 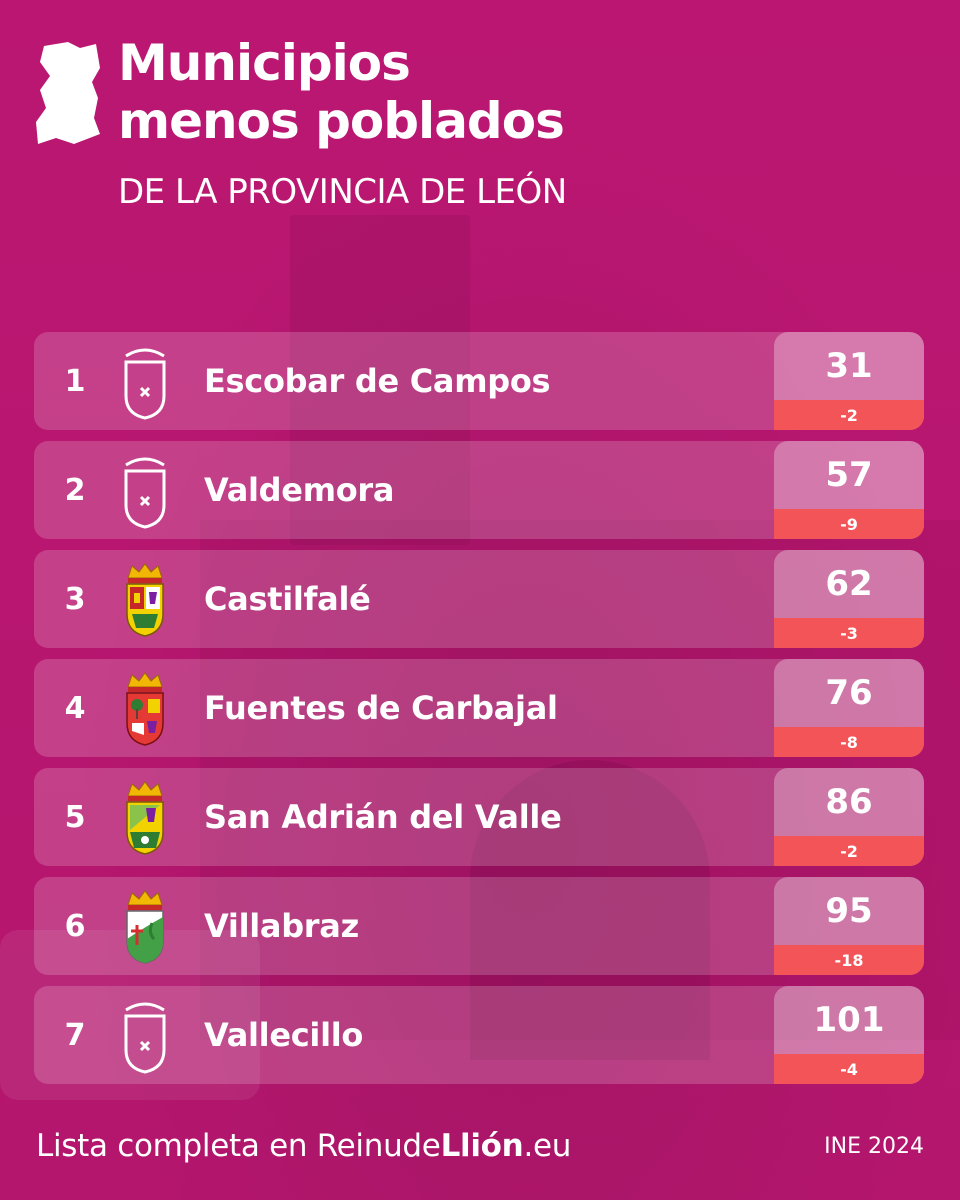 What do you see at coordinates (381, 708) in the screenshot?
I see `municipality-name: Fuentes de Carbajal` at bounding box center [381, 708].